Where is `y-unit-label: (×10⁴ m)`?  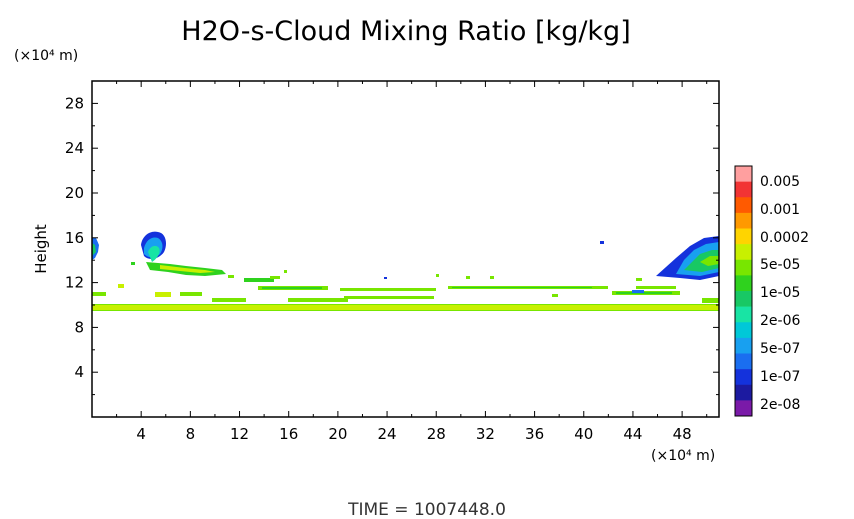 y-unit-label: (×10⁴ m) is located at coordinates (46, 56).